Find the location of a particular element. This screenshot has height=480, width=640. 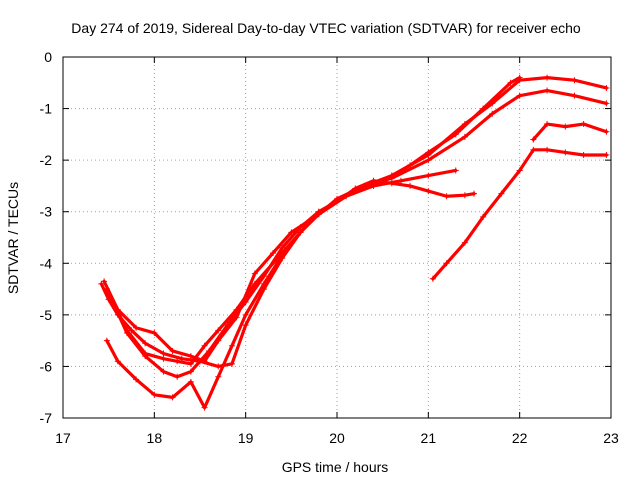

y-tick-label: -4 is located at coordinates (46, 263).